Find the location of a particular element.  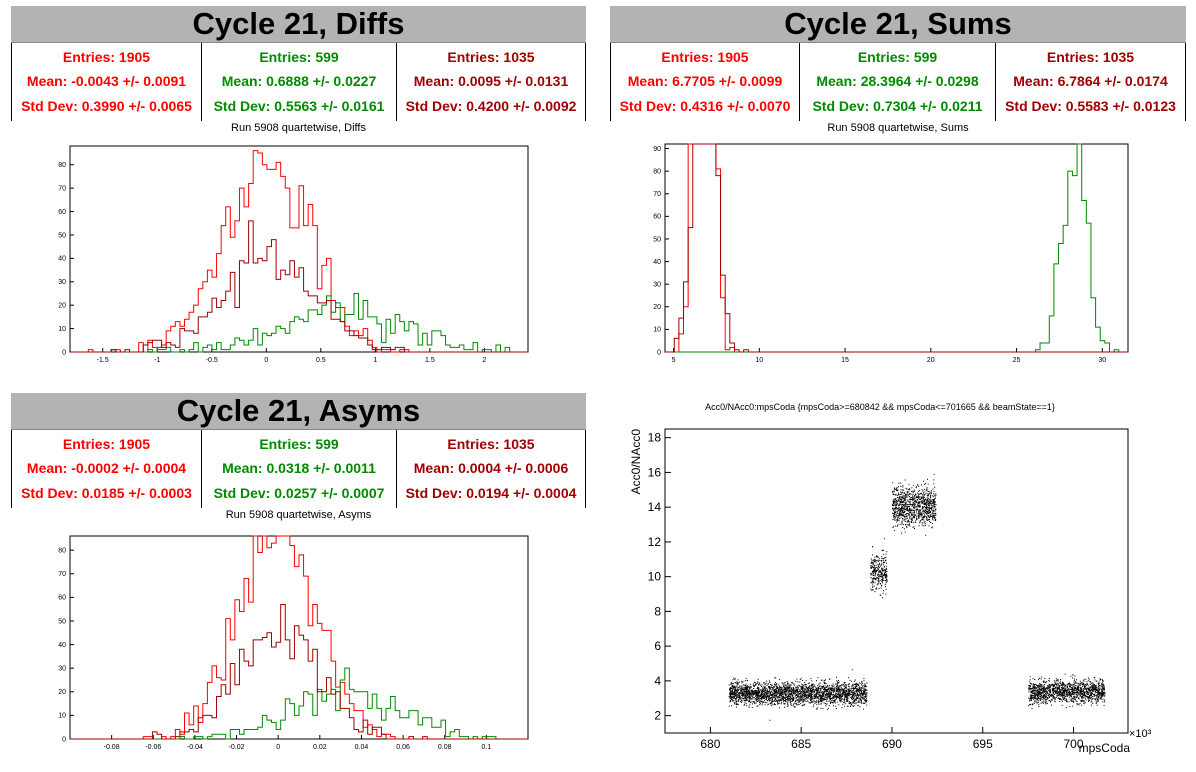

sums-y-tick-label: 80 is located at coordinates (657, 171).